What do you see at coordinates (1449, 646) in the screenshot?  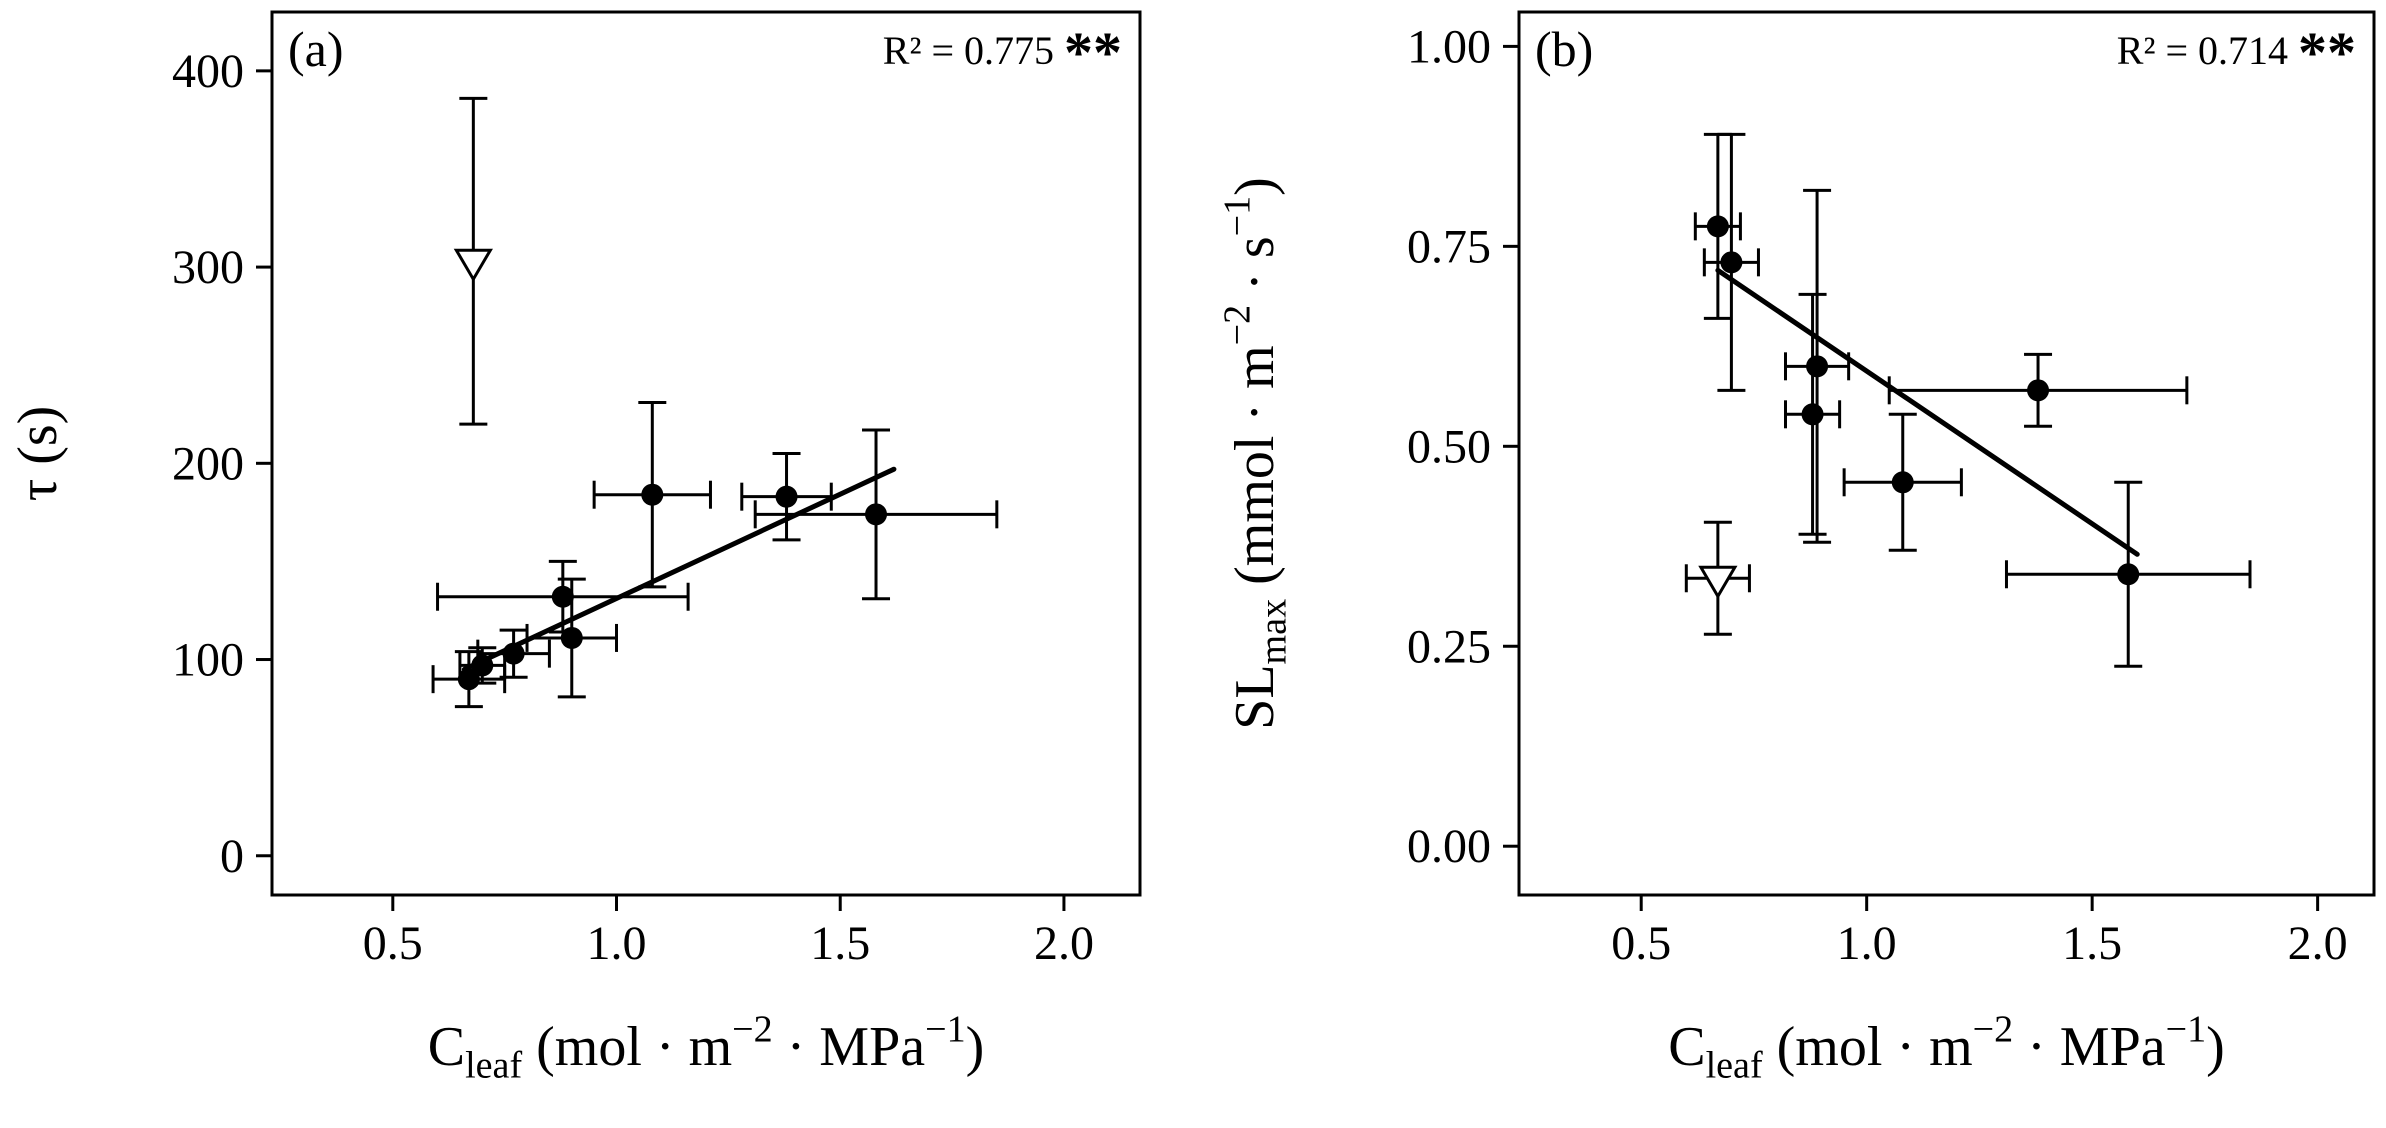 I see `y-axis-tick-label: 0.25` at bounding box center [1449, 646].